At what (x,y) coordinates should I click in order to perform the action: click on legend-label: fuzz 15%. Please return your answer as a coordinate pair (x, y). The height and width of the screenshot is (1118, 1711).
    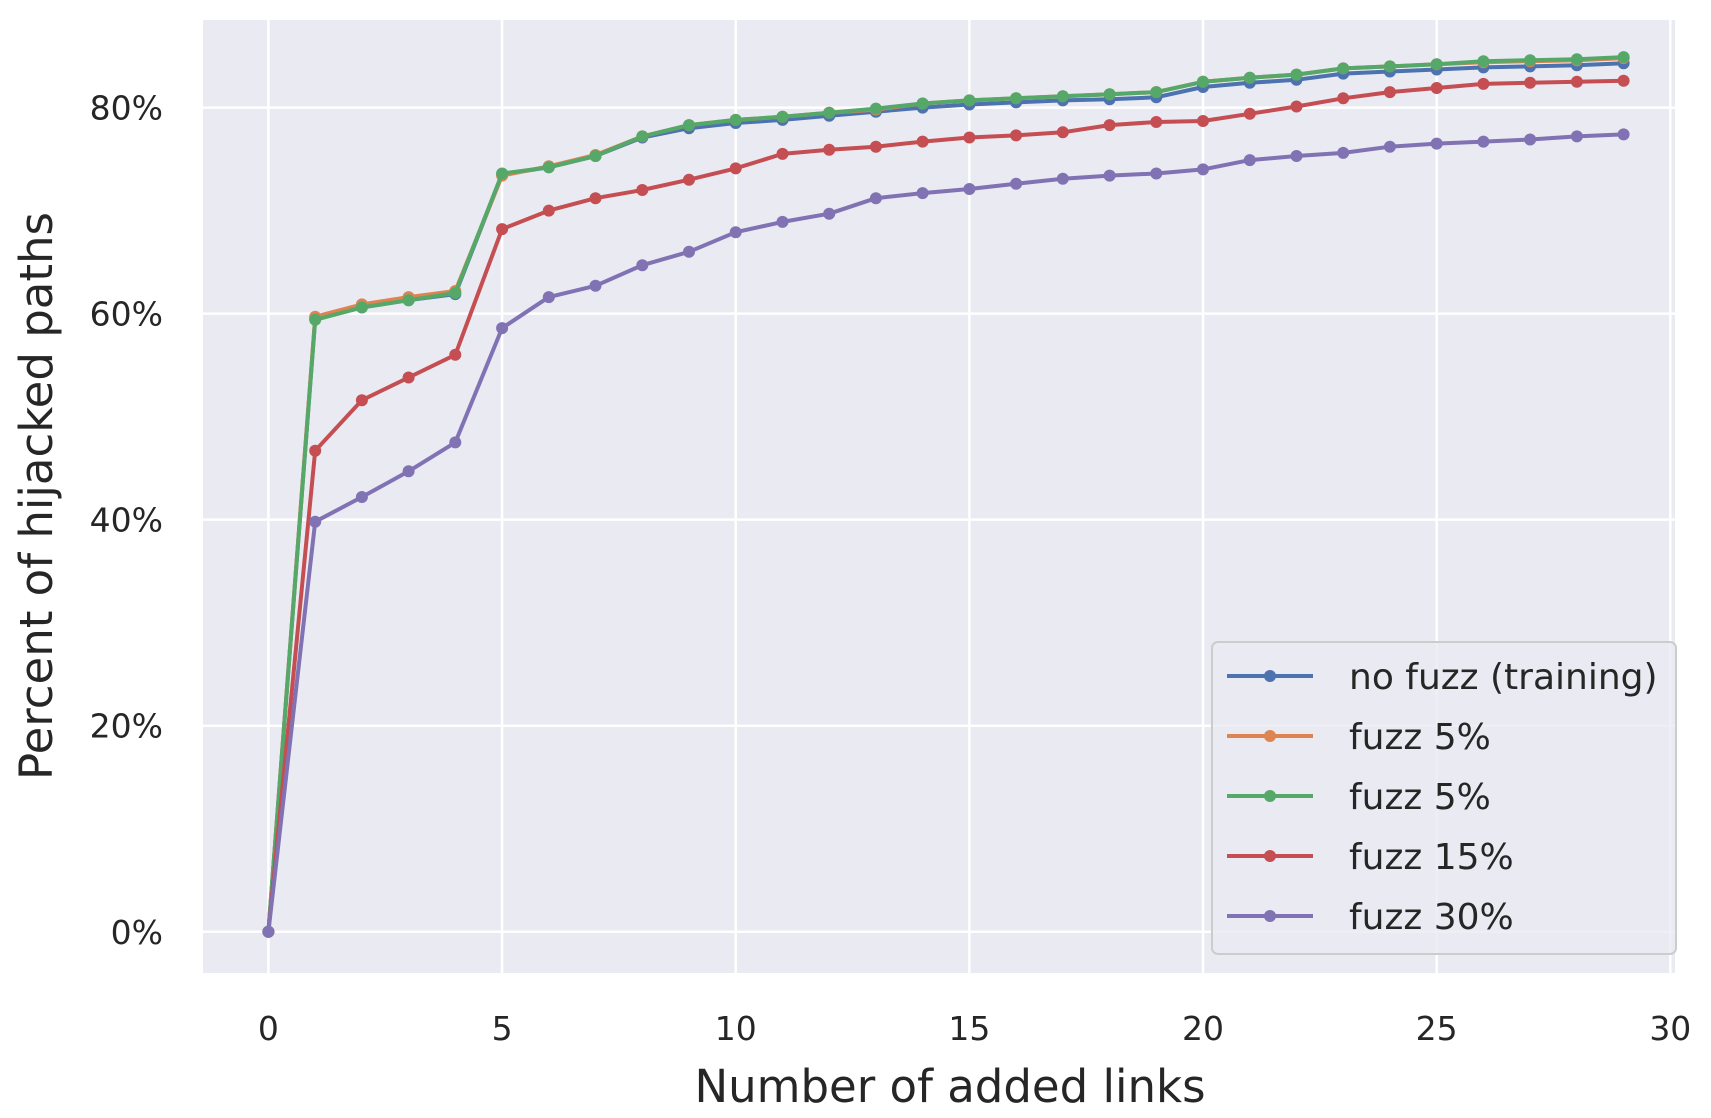
    Looking at the image, I should click on (1431, 857).